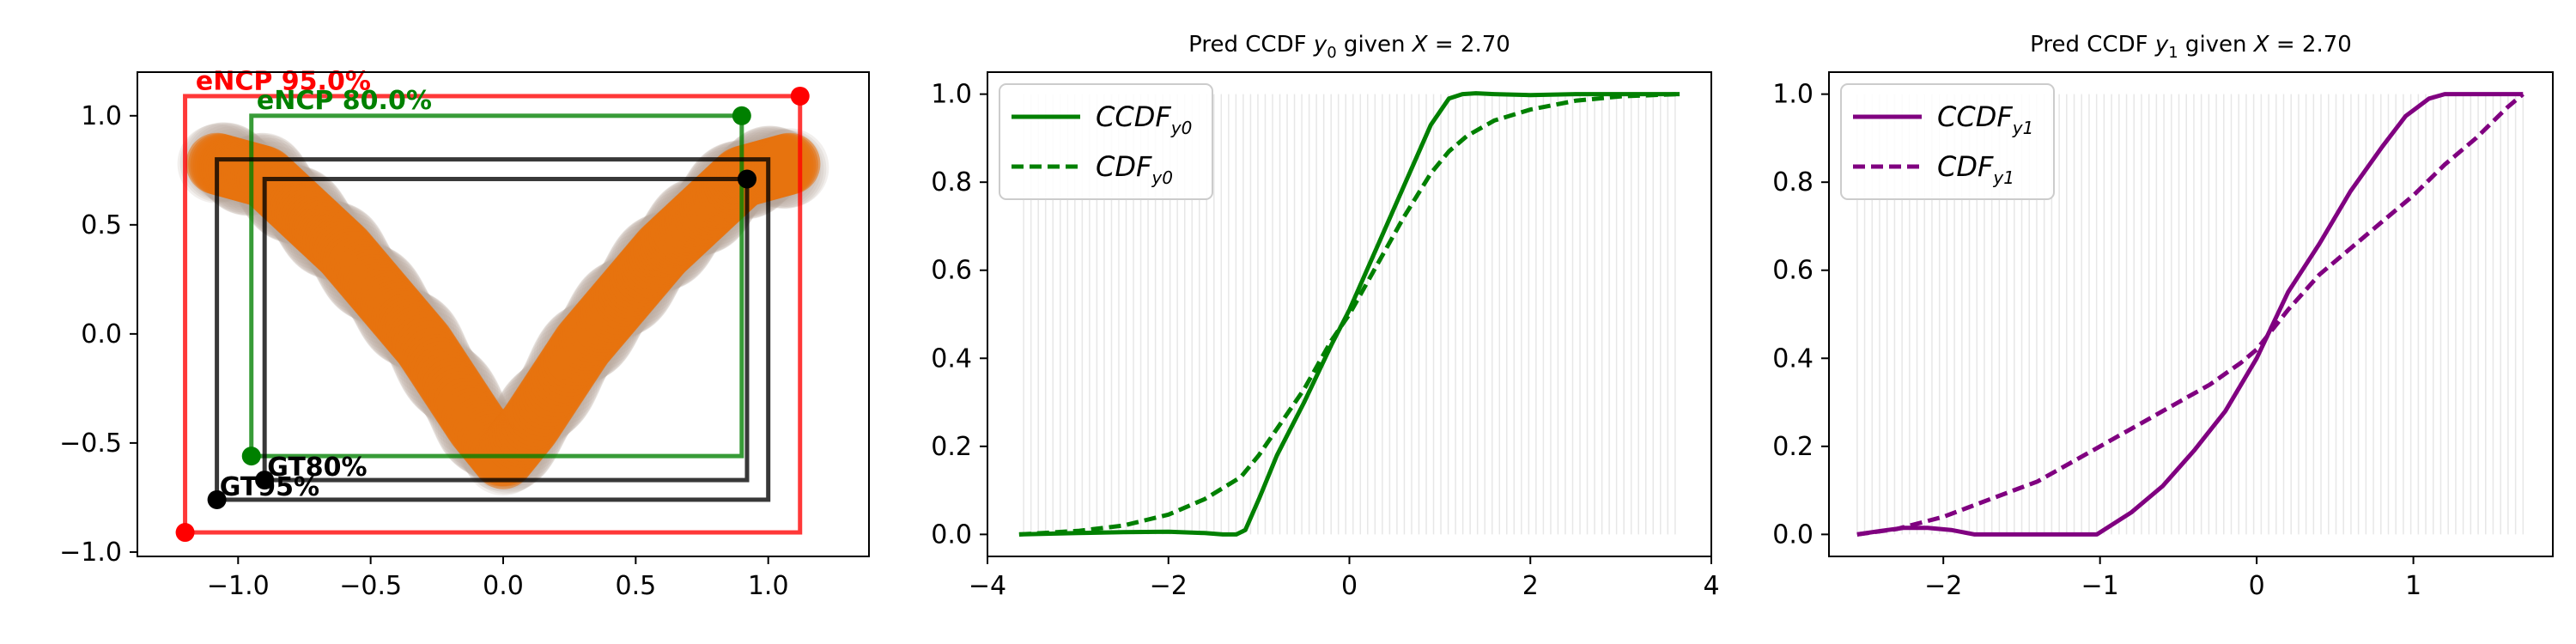  I want to click on x-tick-label: 0.5, so click(636, 586).